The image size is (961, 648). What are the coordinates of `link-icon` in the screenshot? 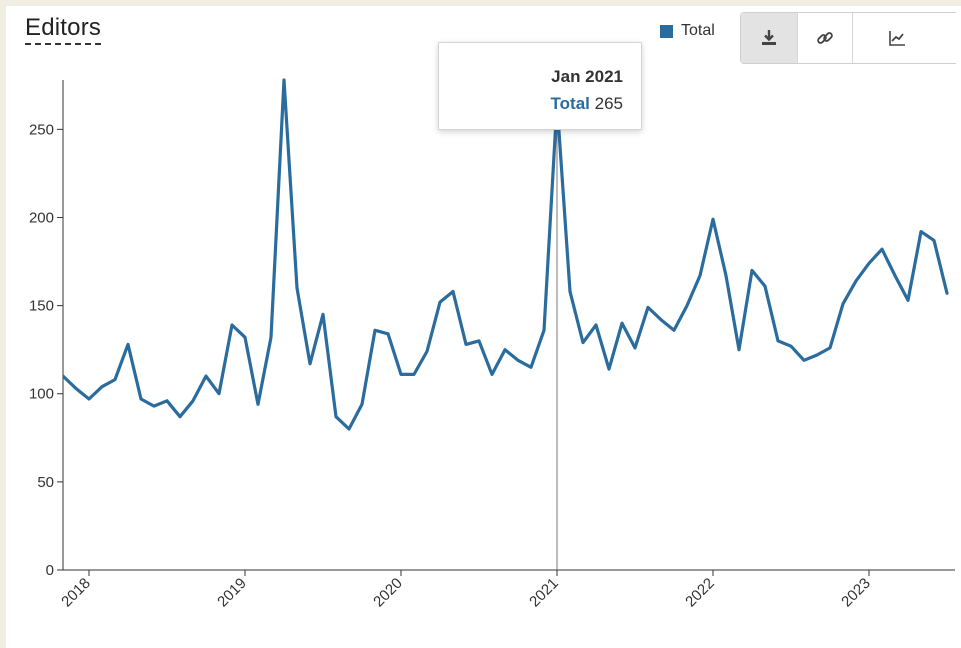 It's located at (825, 38).